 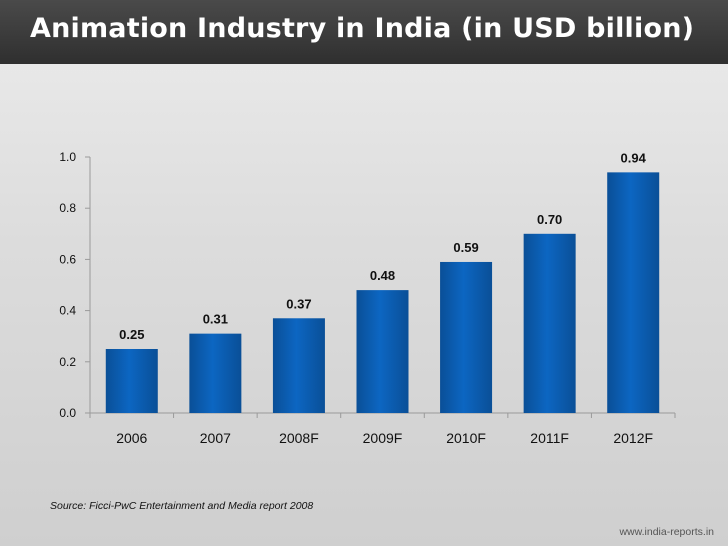 I want to click on x-tick-label: 2007, so click(x=215, y=438).